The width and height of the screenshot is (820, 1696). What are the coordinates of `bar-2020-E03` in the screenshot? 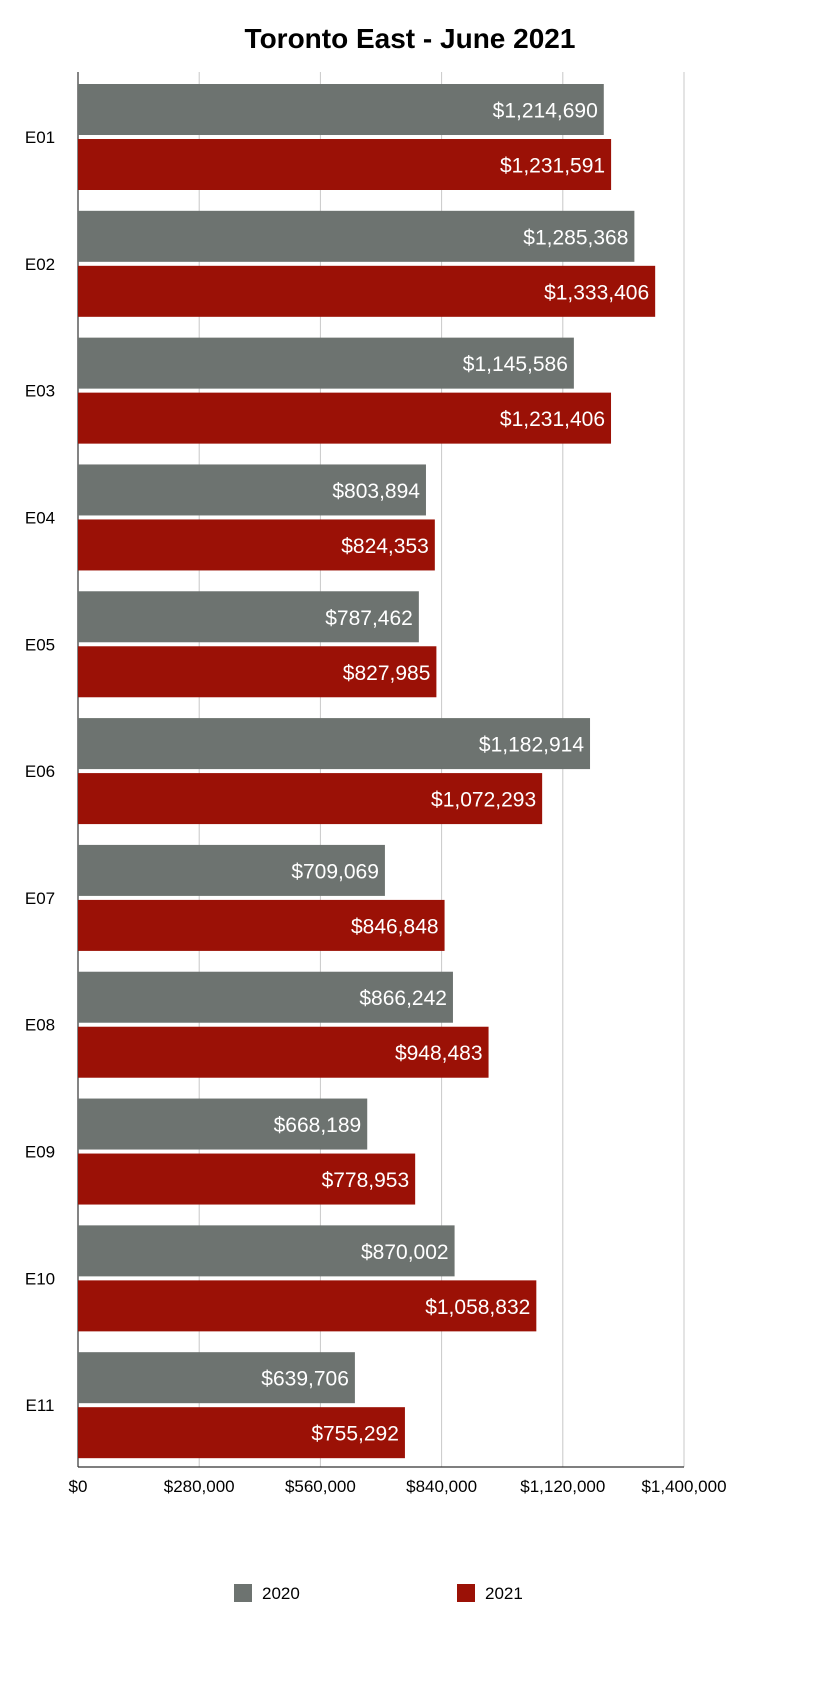 It's located at (326, 363).